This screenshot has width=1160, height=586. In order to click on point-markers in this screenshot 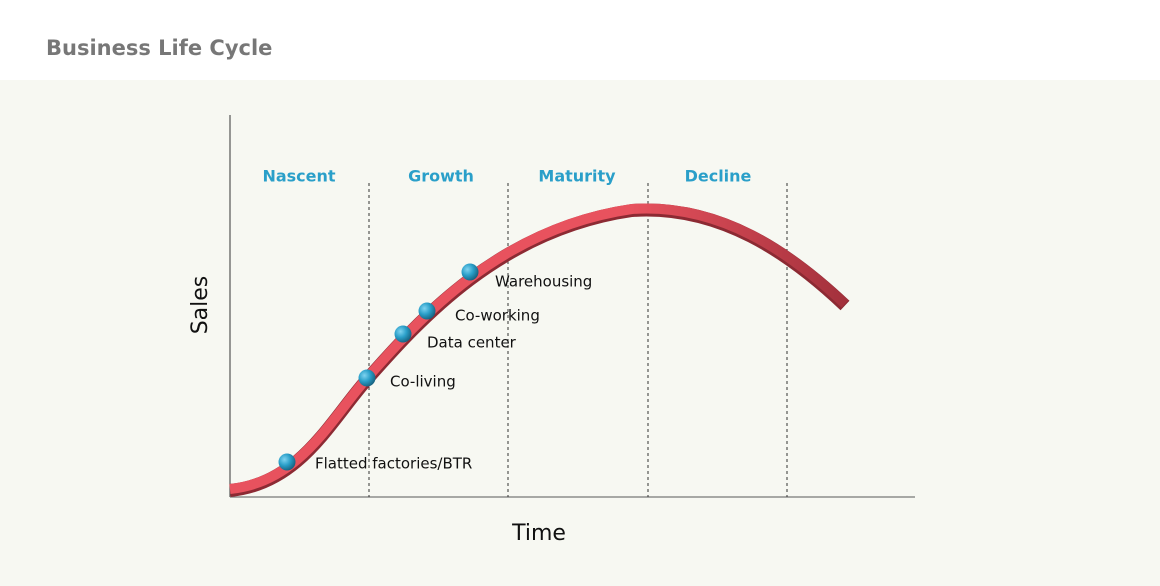, I will do `click(378, 367)`.